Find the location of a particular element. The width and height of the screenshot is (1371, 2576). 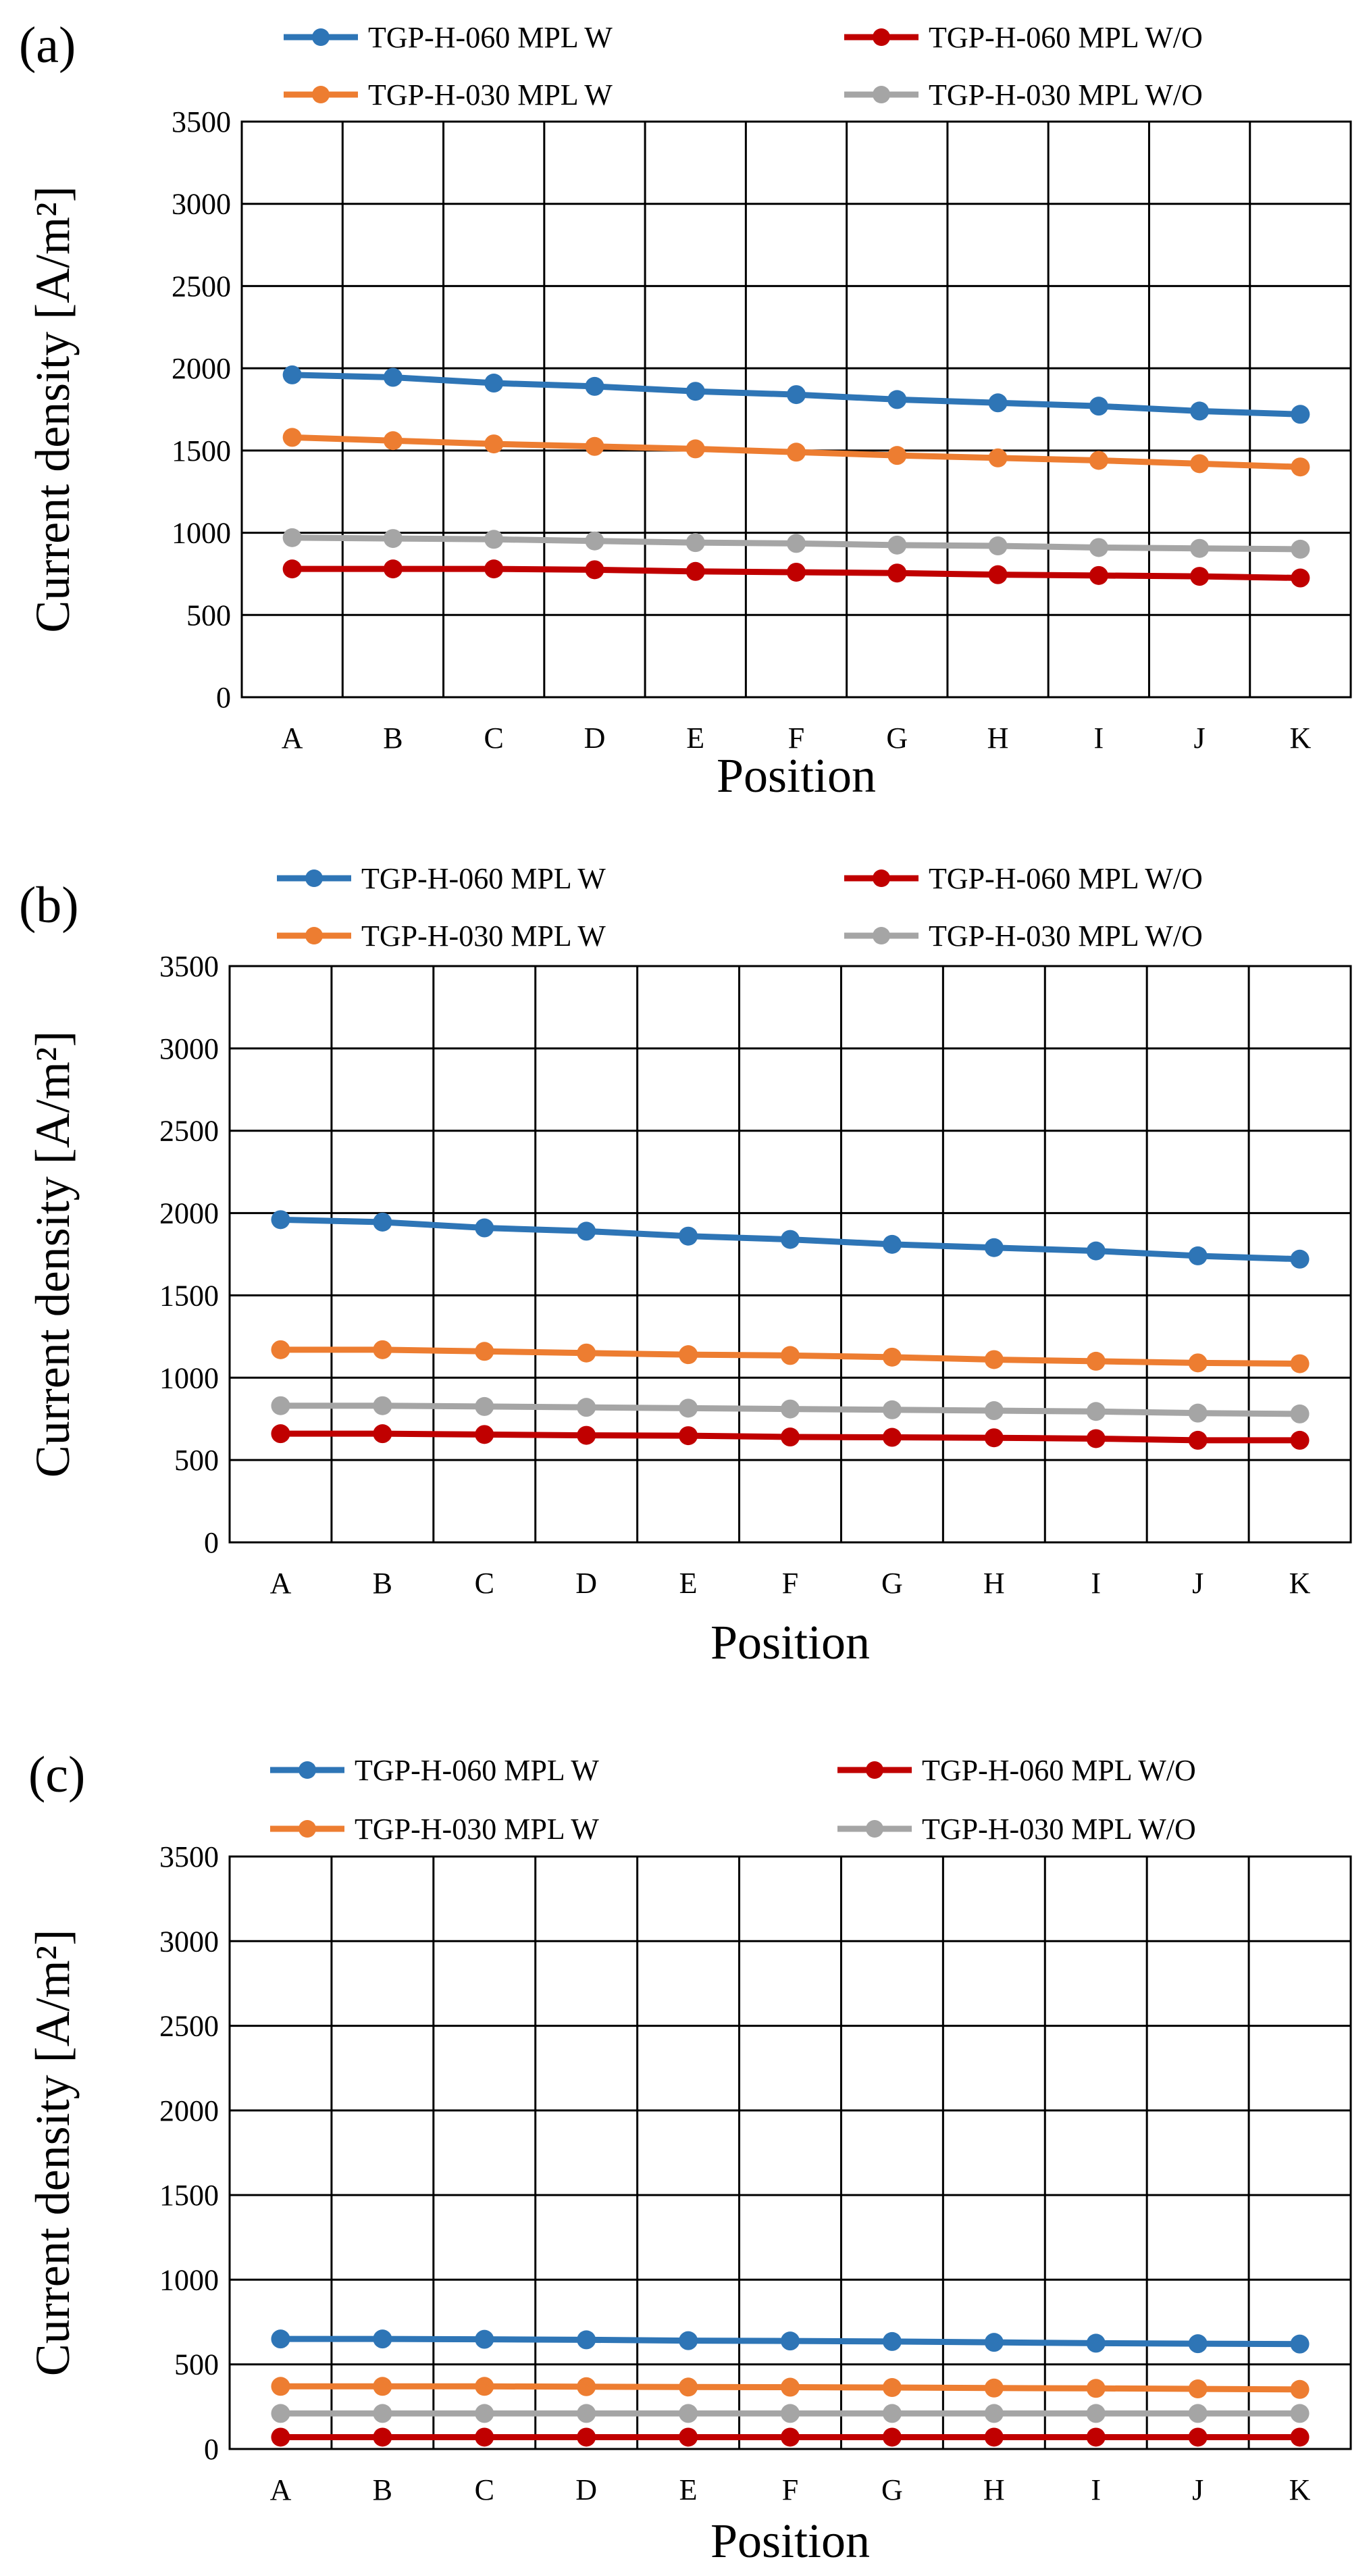

y-tick-label: 1000 is located at coordinates (201, 533).